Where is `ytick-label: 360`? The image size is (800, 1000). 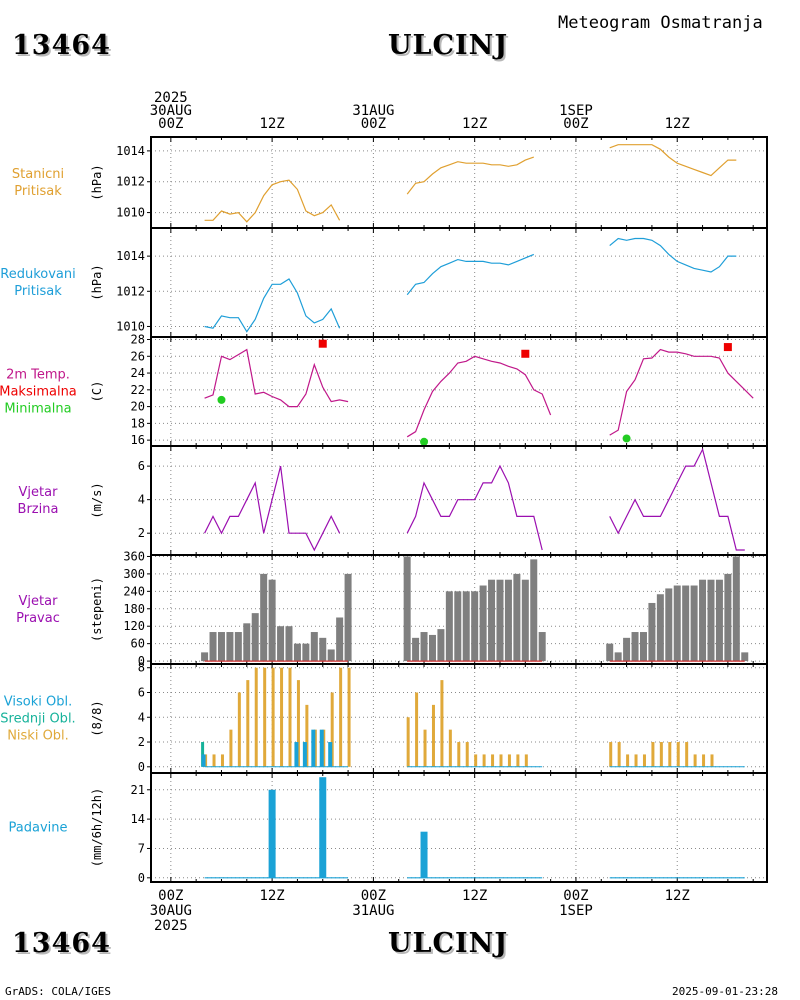
ytick-label: 360 is located at coordinates (134, 556).